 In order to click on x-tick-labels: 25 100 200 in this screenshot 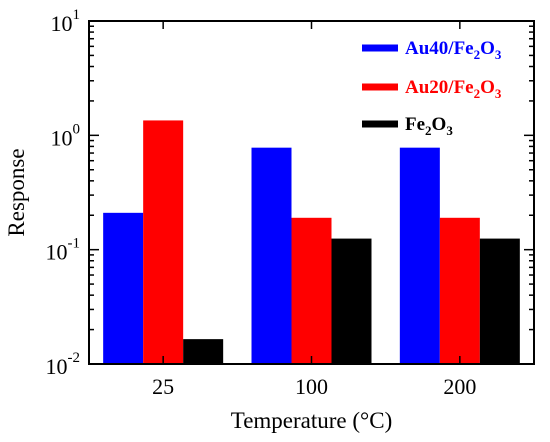, I will do `click(314, 386)`.